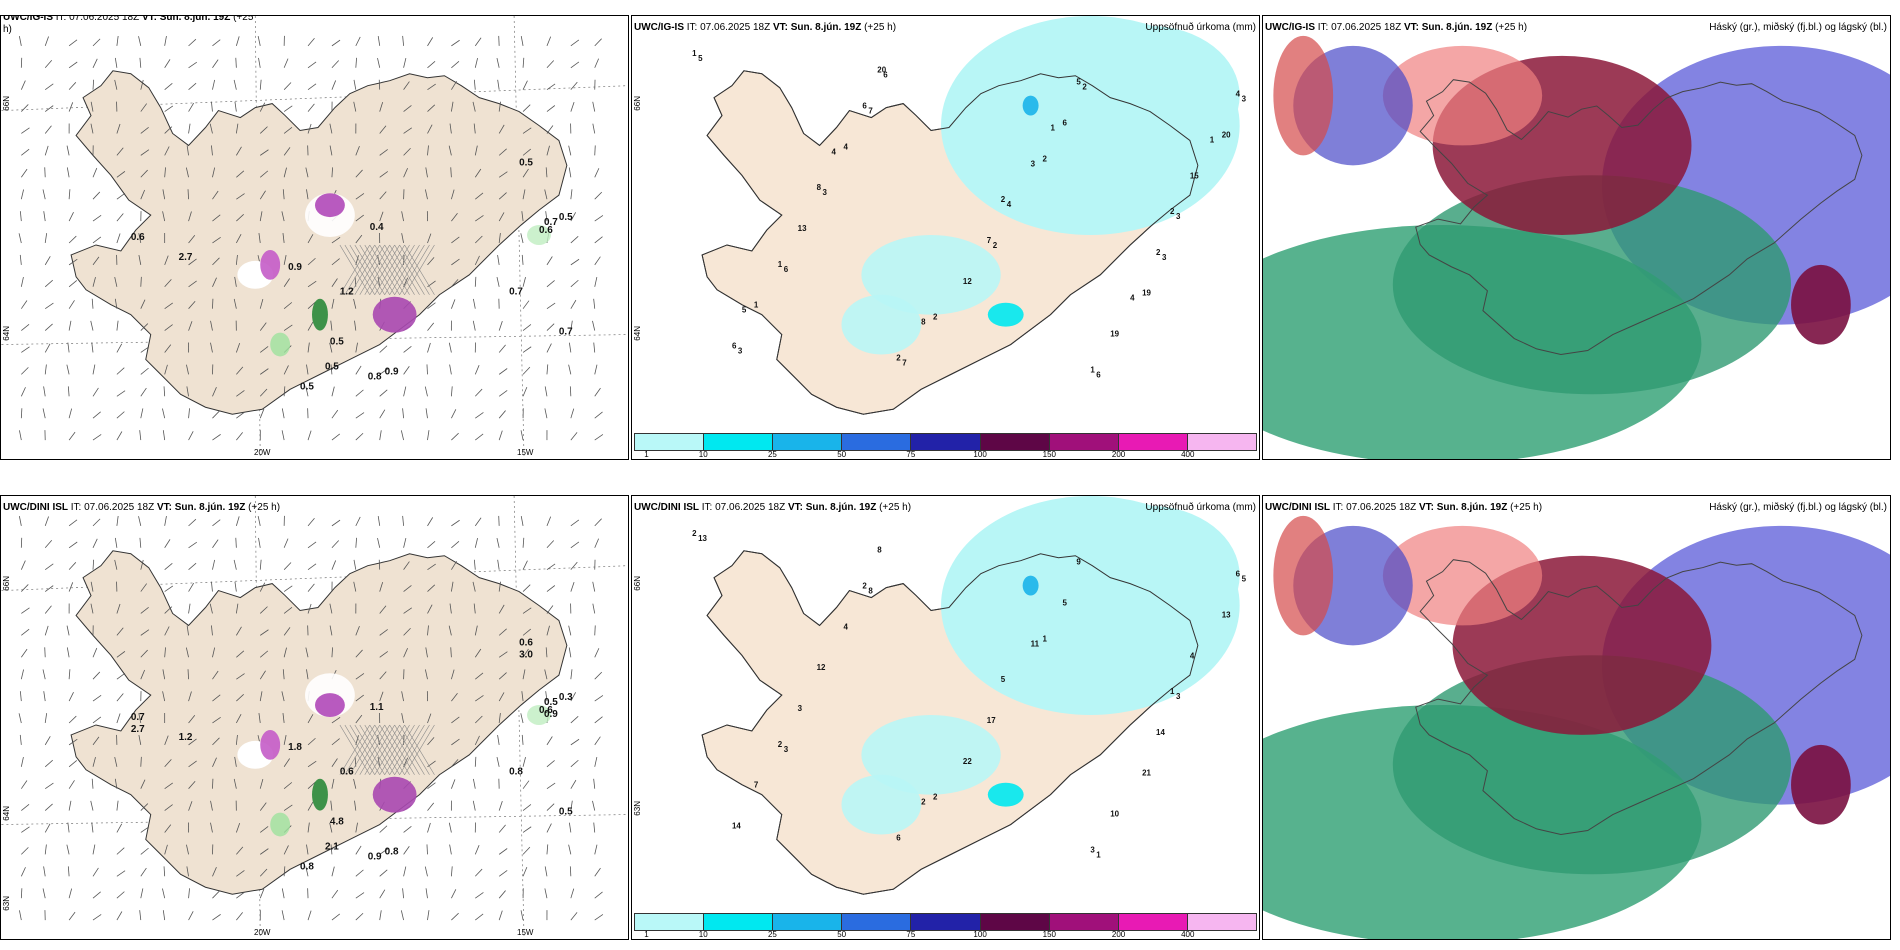  Describe the element at coordinates (1158, 252) in the screenshot. I see `precip-value-label: 2` at that location.